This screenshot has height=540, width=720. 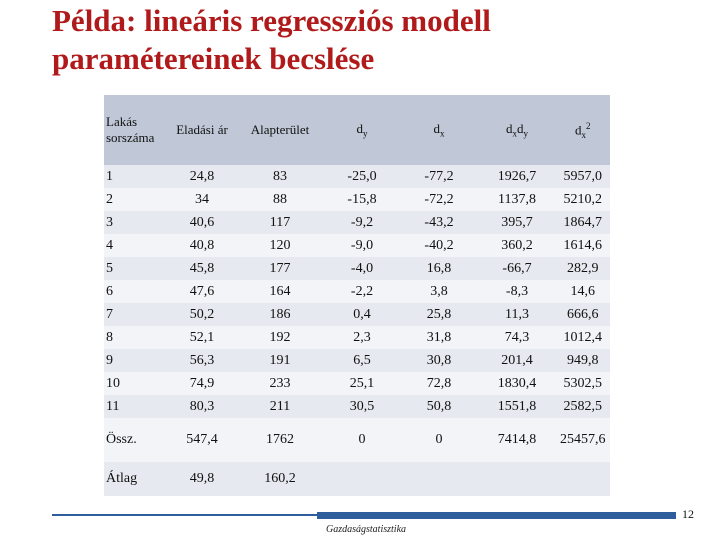 What do you see at coordinates (439, 337) in the screenshot?
I see `table-cell: 31,8` at bounding box center [439, 337].